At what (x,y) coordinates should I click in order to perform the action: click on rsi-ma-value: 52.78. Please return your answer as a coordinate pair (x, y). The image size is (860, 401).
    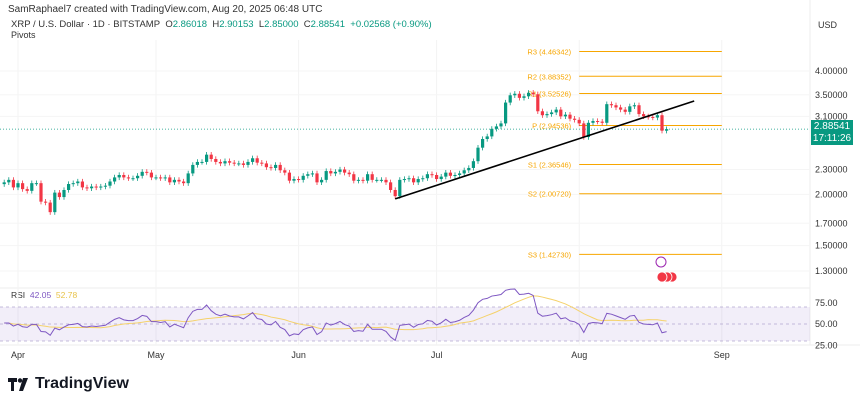
    Looking at the image, I should click on (66, 295).